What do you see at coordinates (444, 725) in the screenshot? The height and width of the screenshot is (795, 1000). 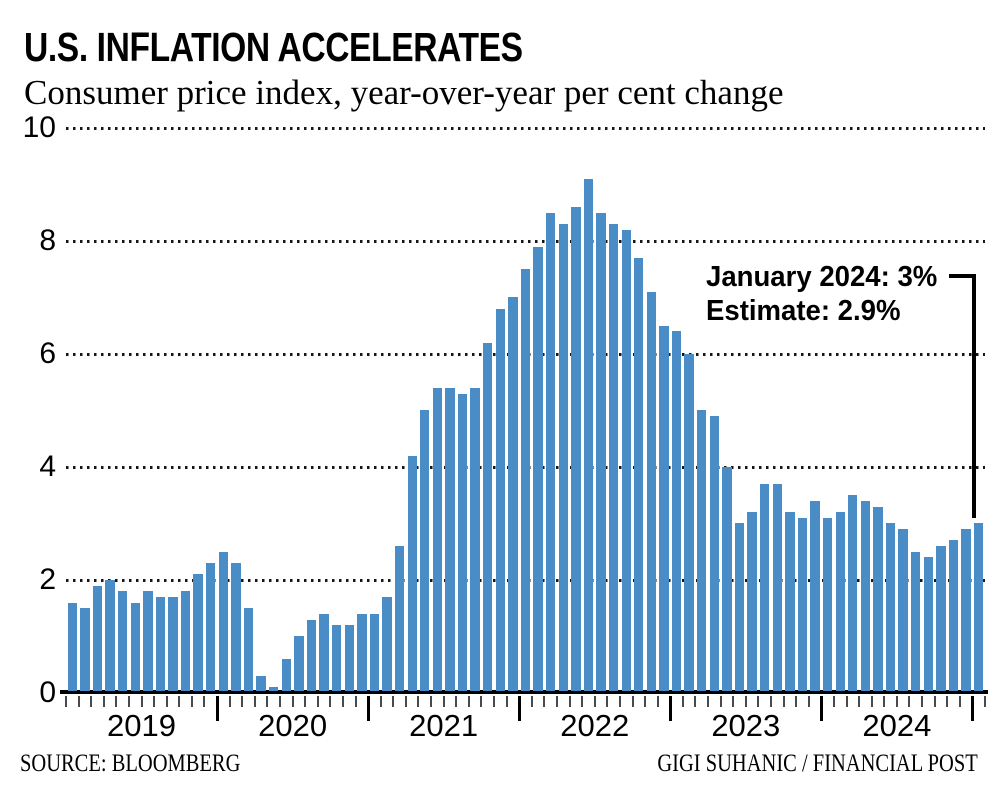 I see `x-axis-year-label: 2021` at bounding box center [444, 725].